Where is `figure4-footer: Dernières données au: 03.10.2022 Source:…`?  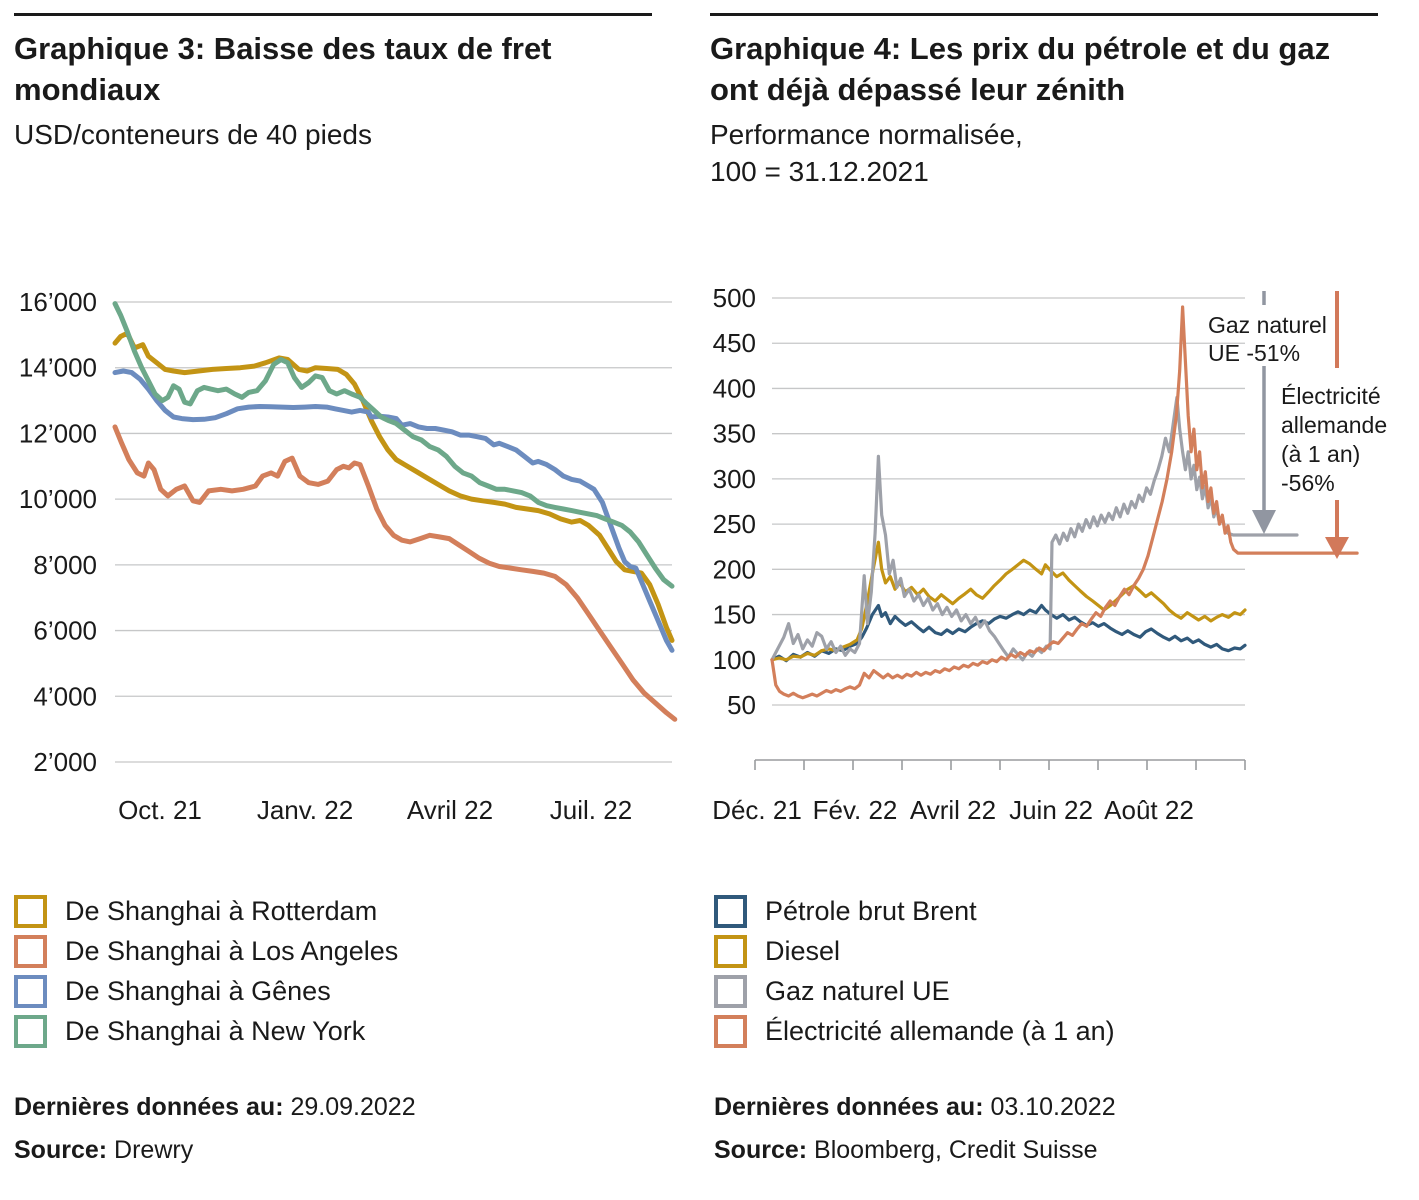 figure4-footer: Dernières données au: 03.10.2022 Source:… is located at coordinates (915, 1129).